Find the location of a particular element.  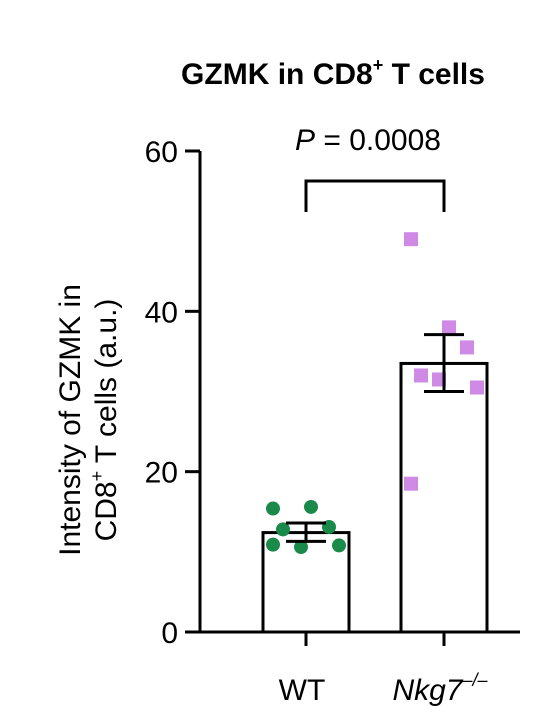

y-tick-label: 20 is located at coordinates (161, 473).